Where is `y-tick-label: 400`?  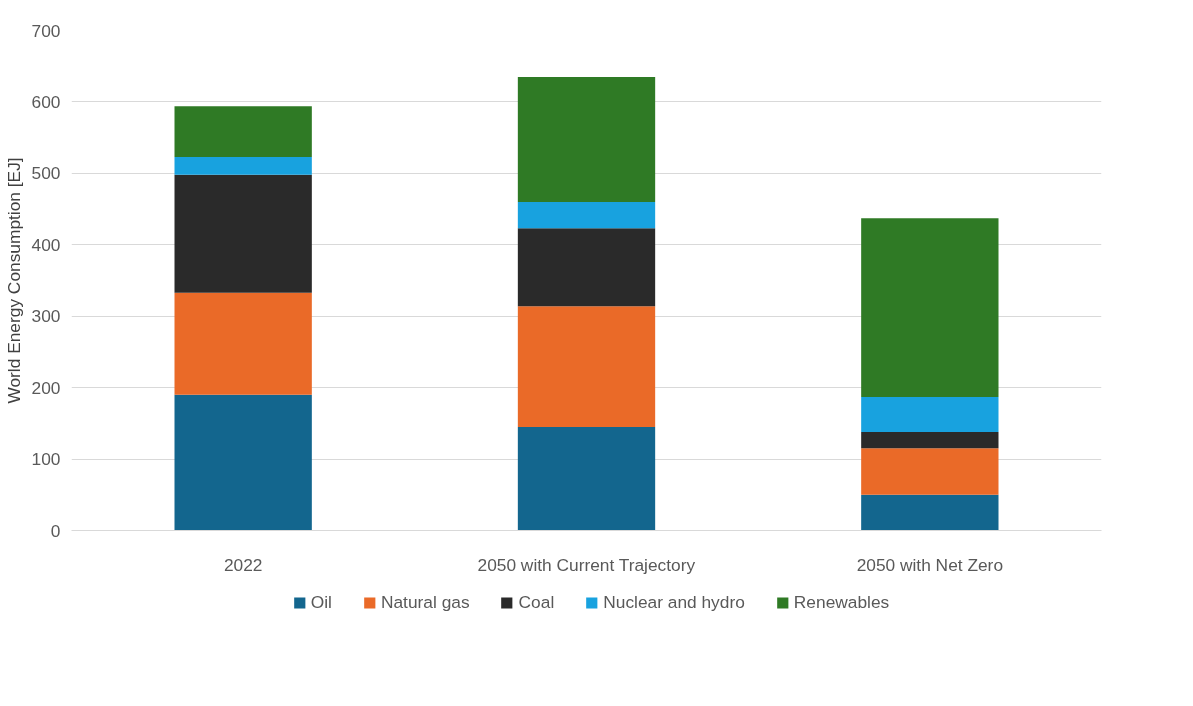 y-tick-label: 400 is located at coordinates (46, 244).